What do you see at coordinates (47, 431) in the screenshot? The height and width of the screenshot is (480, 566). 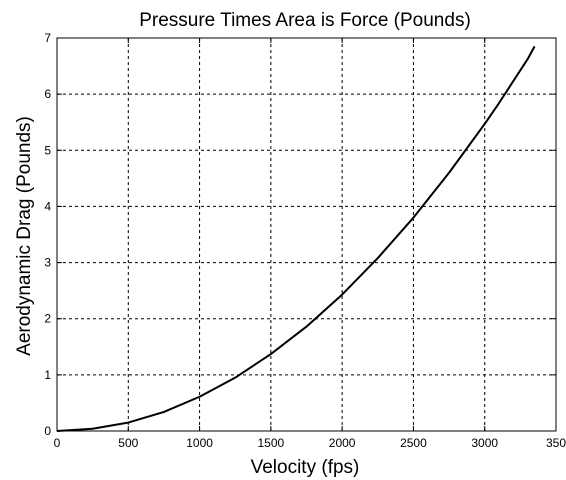 I see `y-tick-label: 0` at bounding box center [47, 431].